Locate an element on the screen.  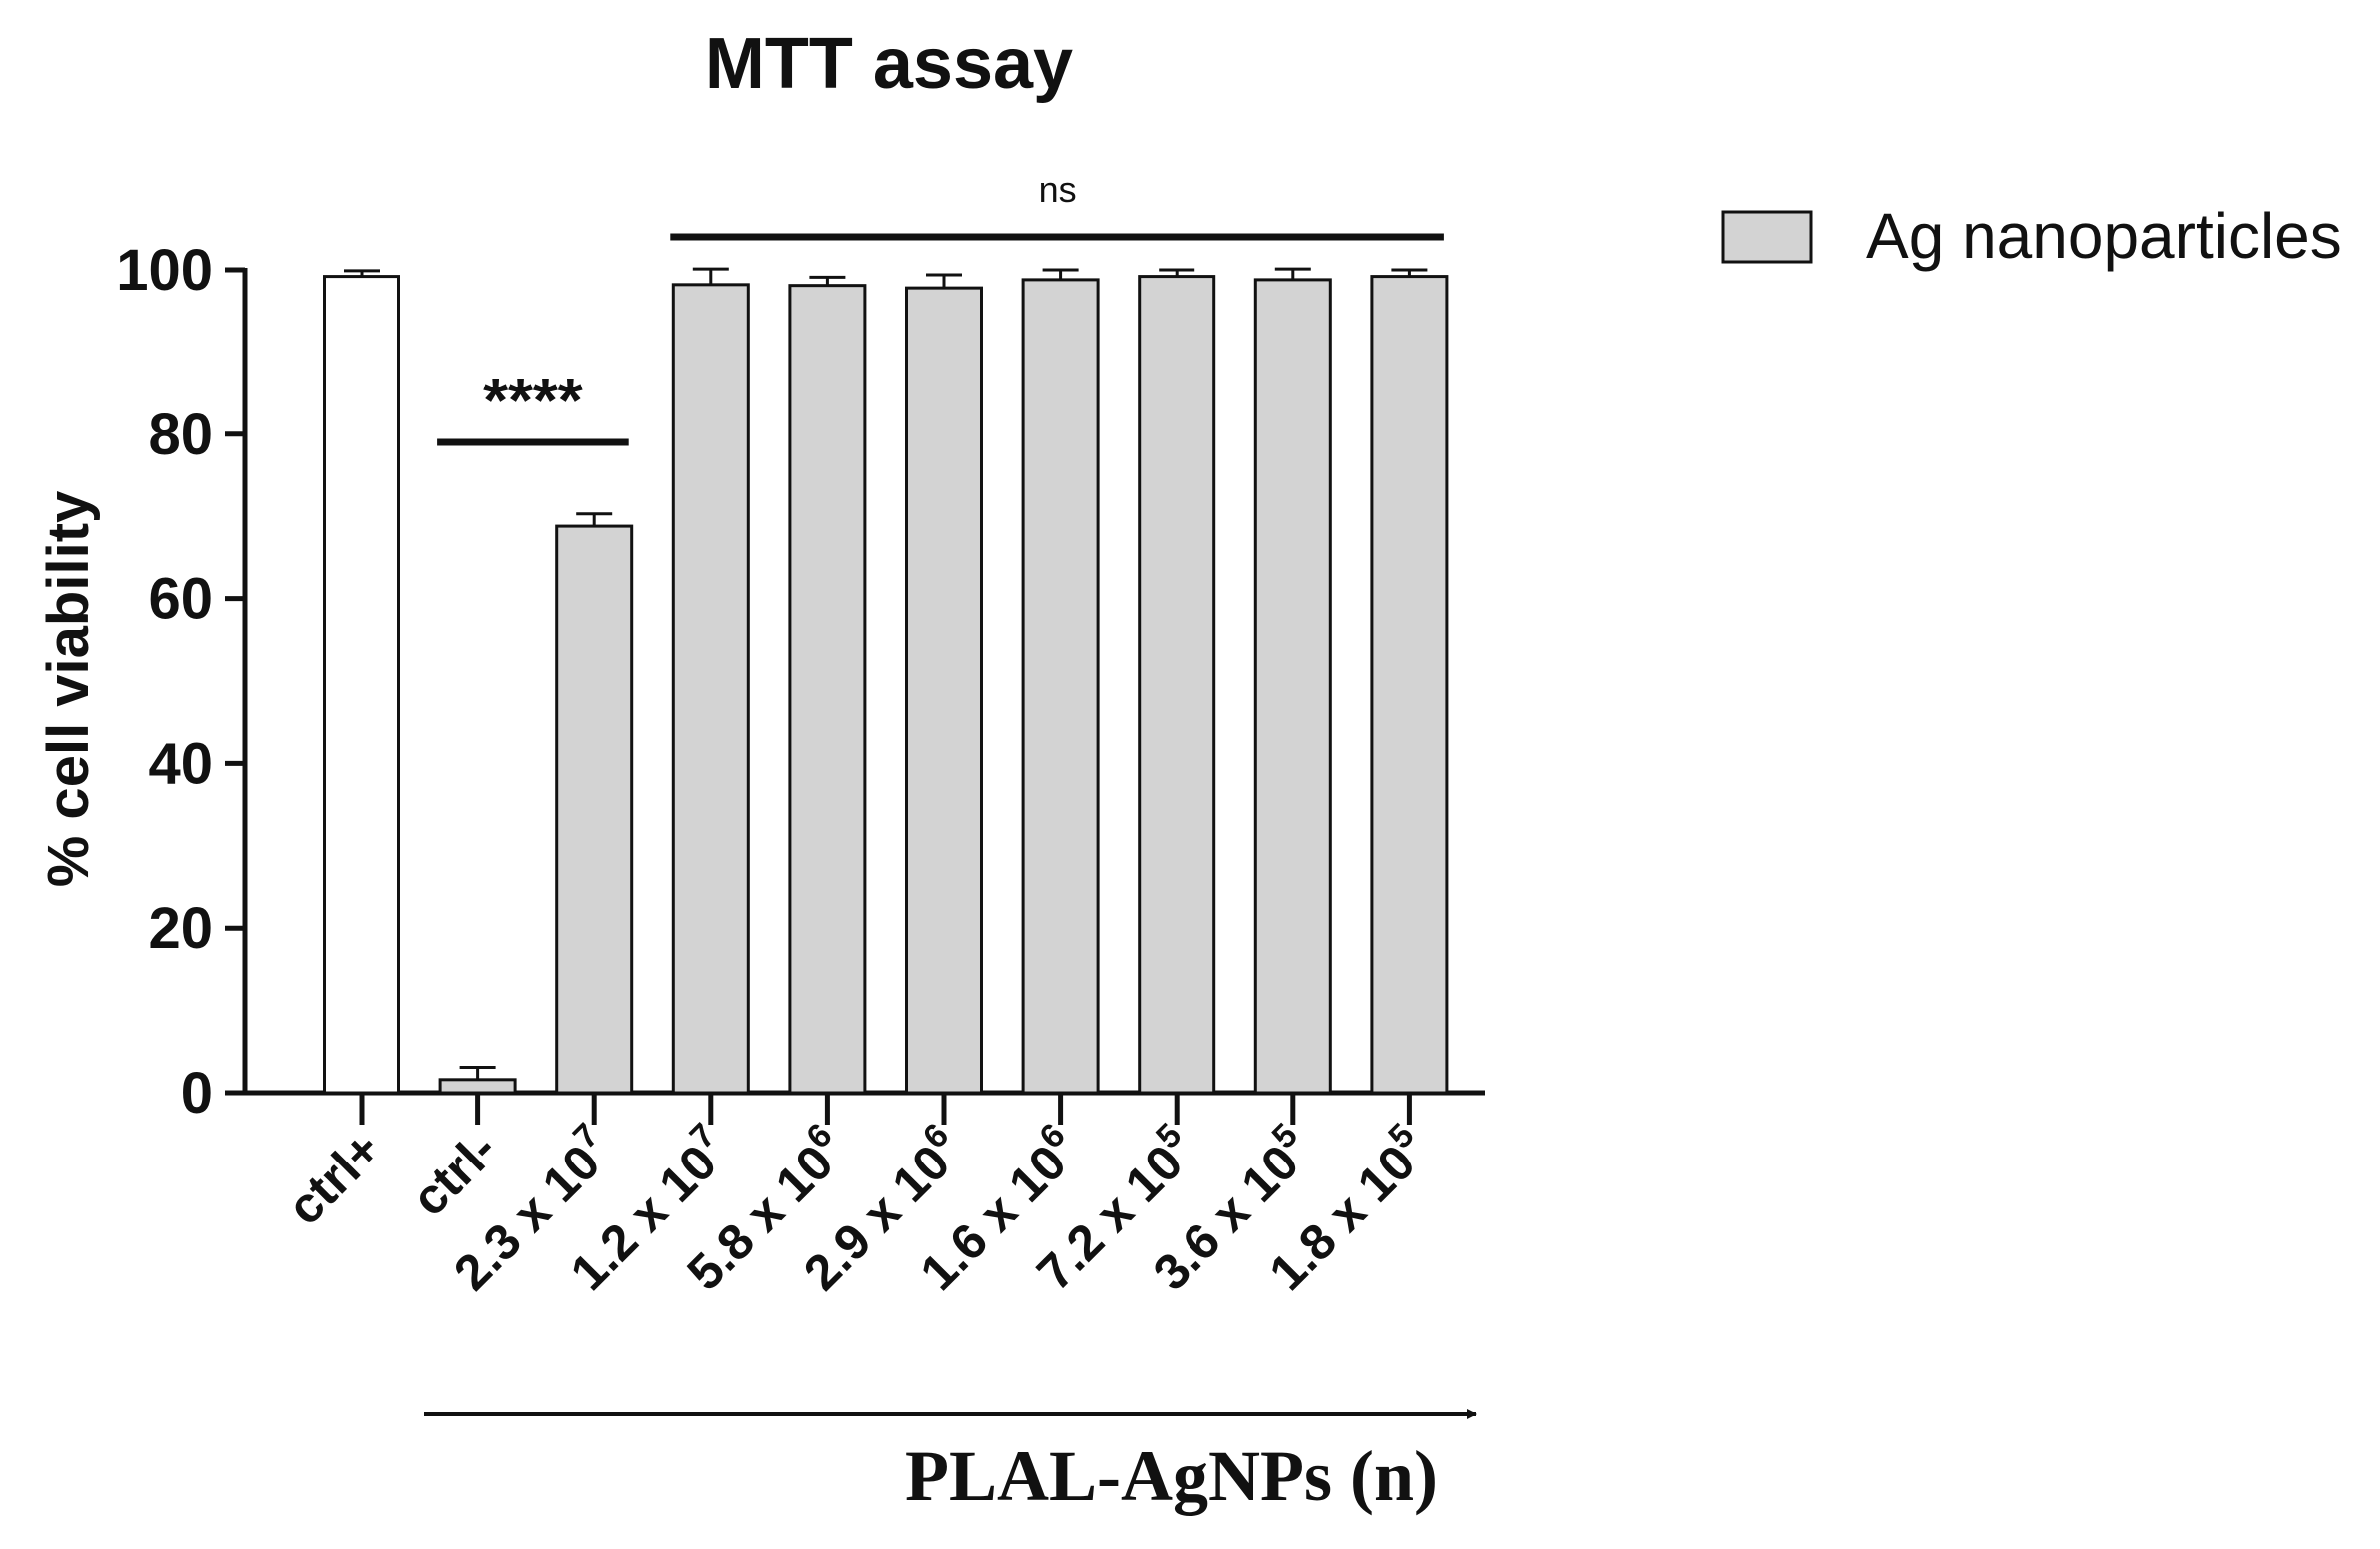
y-axis-label: % cell viability is located at coordinates (68, 689).